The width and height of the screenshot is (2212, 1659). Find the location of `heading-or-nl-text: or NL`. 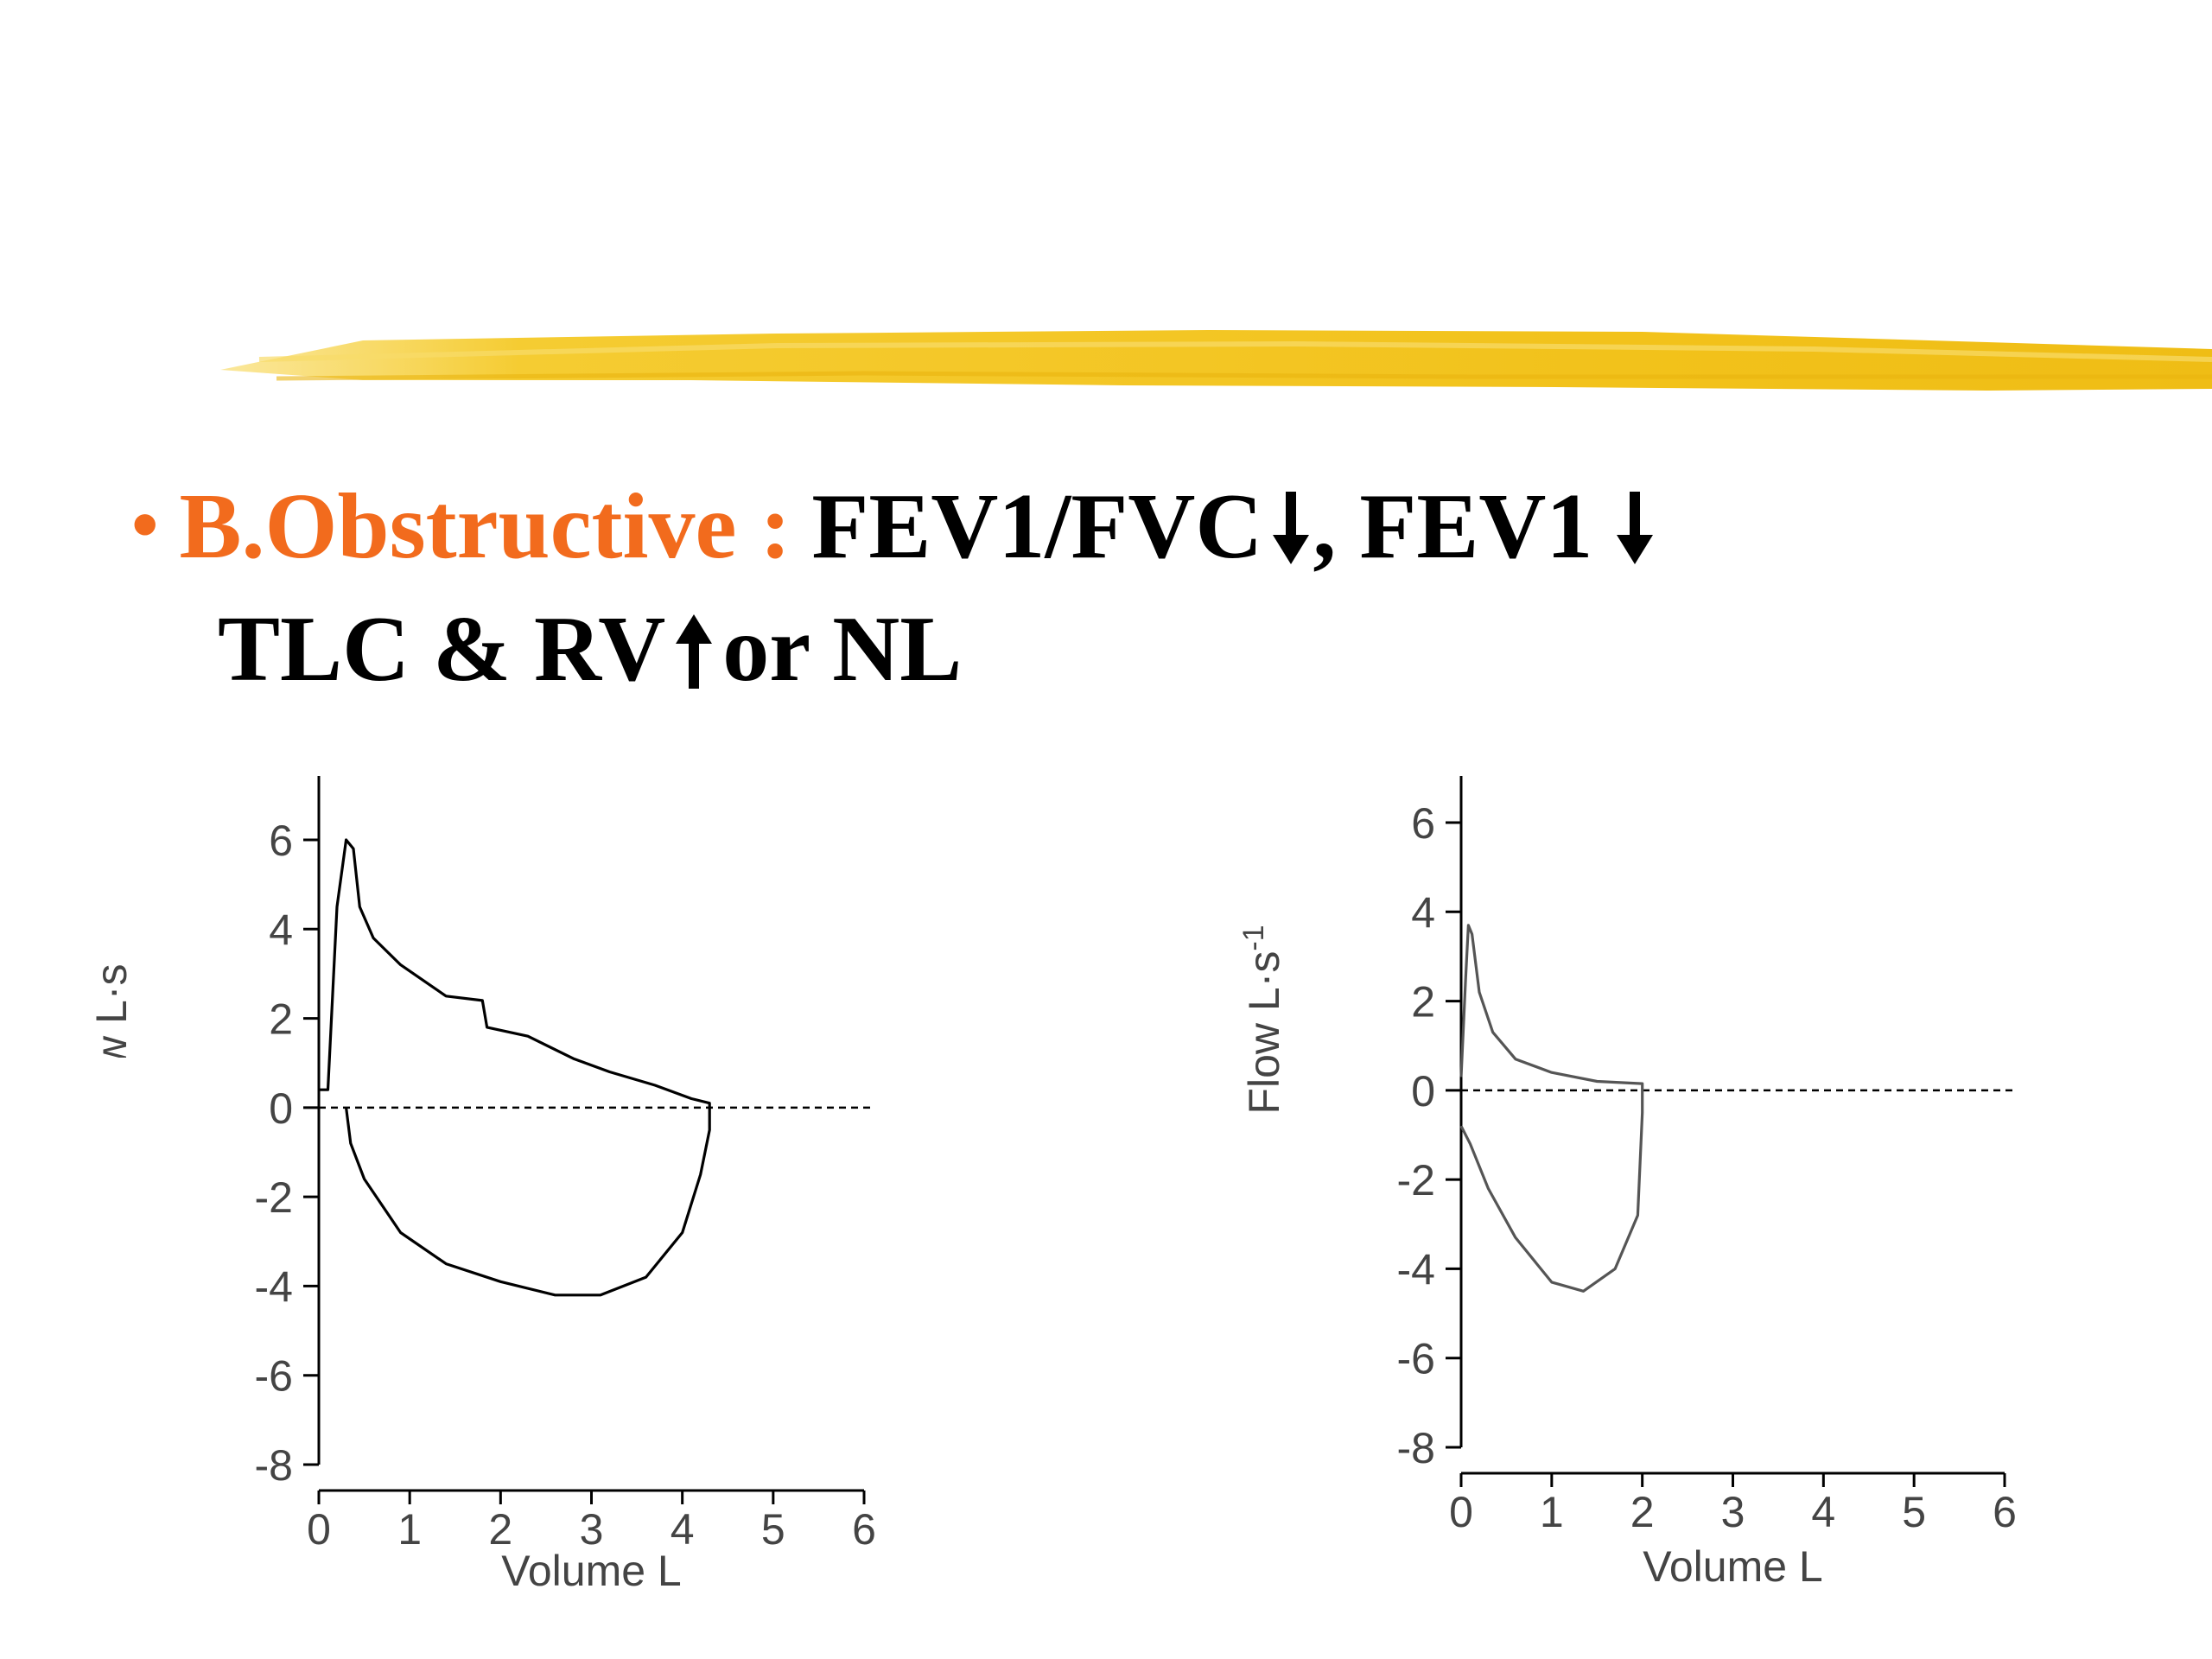

heading-or-nl-text: or NL is located at coordinates (842, 649).